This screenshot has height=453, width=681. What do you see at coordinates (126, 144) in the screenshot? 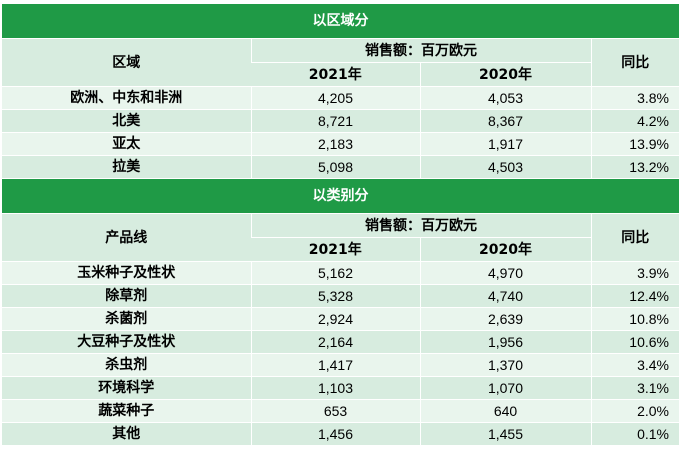
I see `row-name: 亚太` at bounding box center [126, 144].